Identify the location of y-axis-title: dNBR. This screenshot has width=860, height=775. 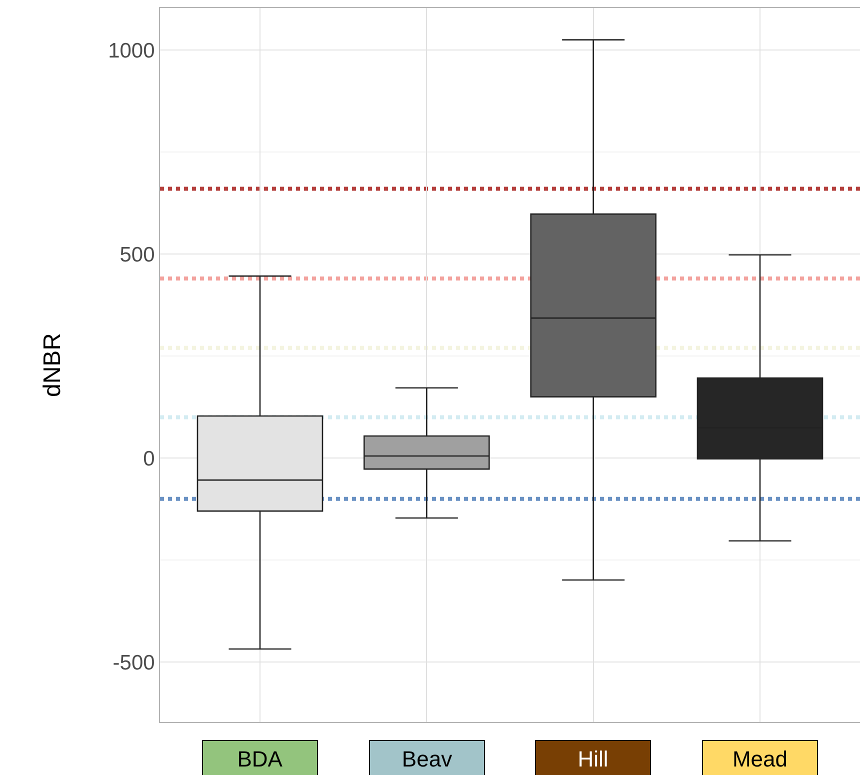
(52, 365).